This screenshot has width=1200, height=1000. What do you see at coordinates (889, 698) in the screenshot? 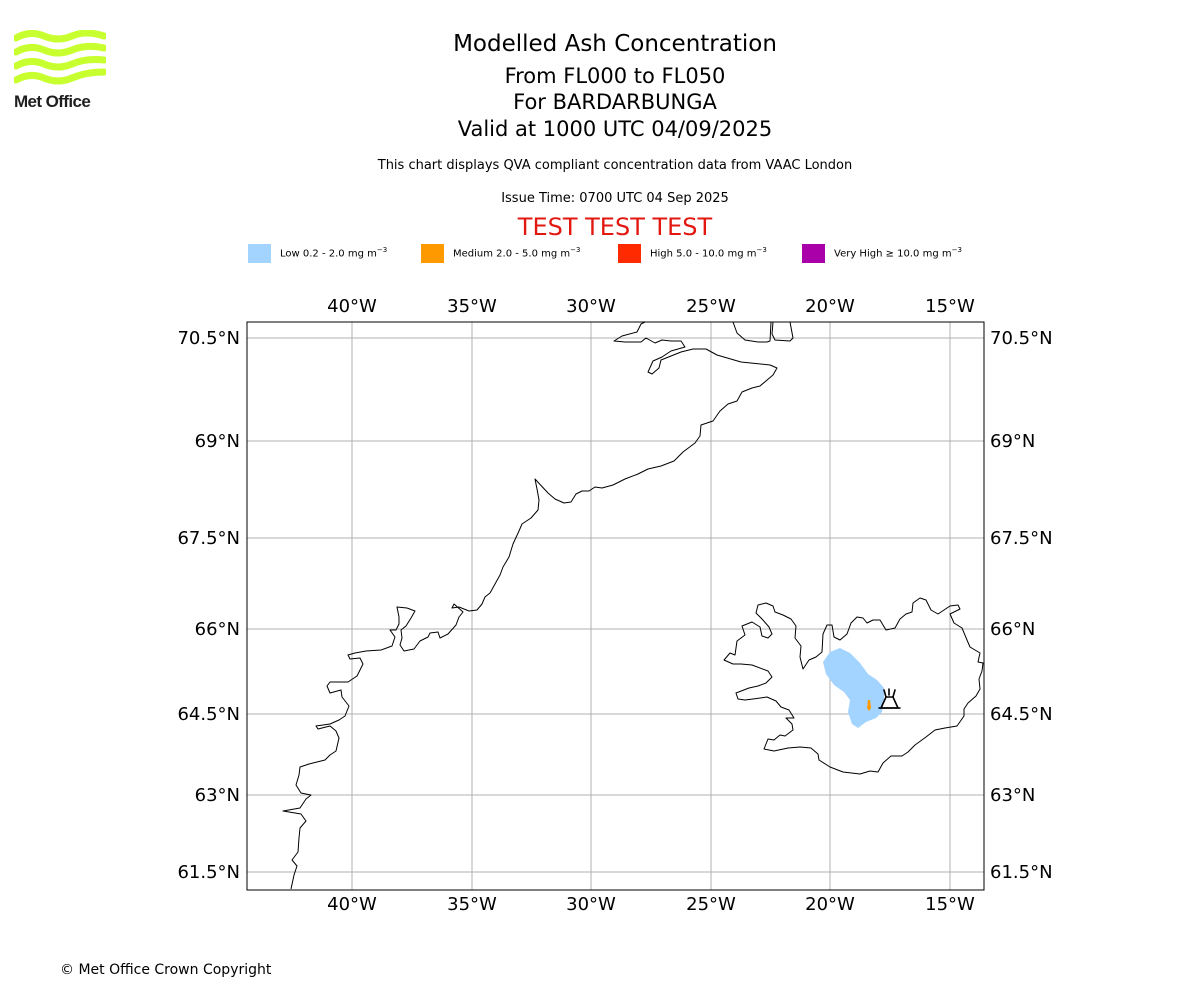
I see `volcano-icon` at bounding box center [889, 698].